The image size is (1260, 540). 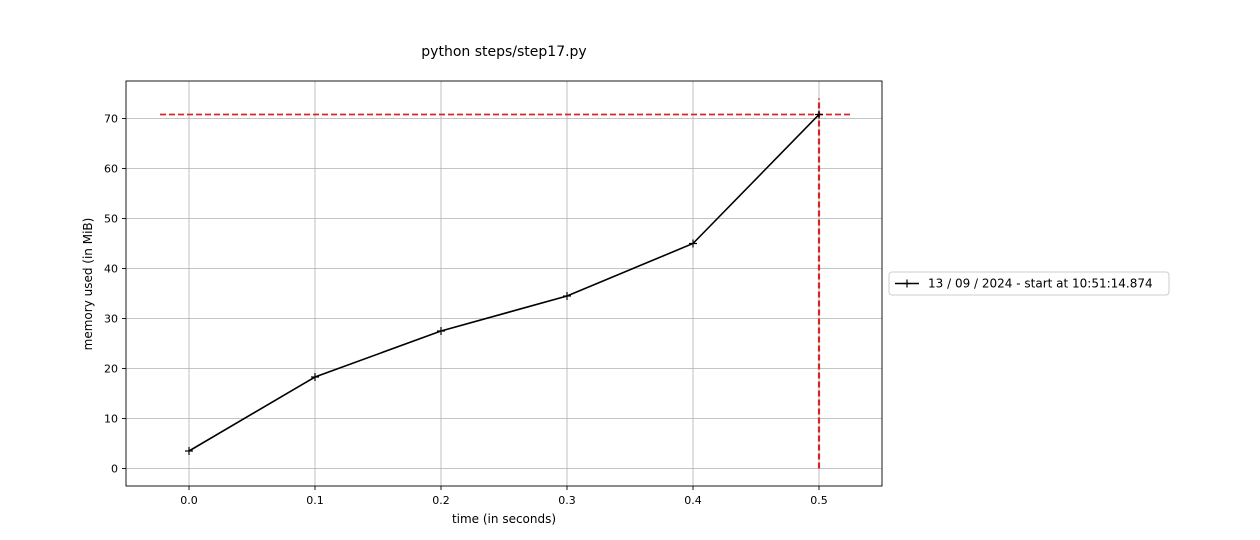 I want to click on legend-box, so click(x=1029, y=283).